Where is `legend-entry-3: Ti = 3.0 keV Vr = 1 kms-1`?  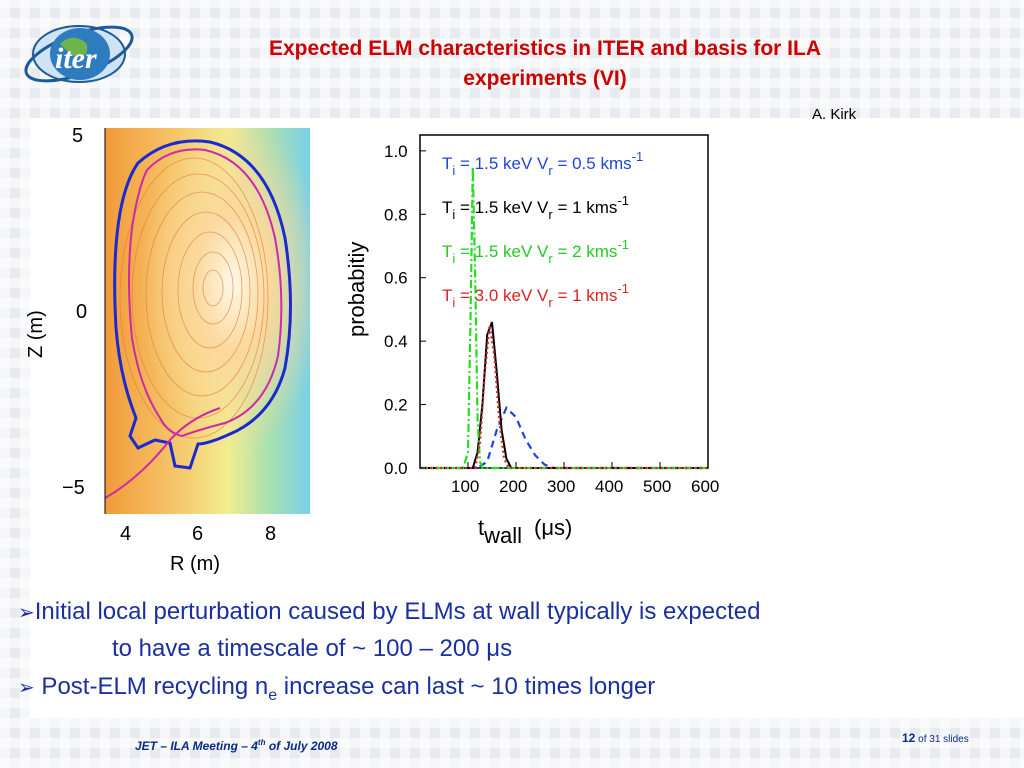 legend-entry-3: Ti = 3.0 keV Vr = 1 kms-1 is located at coordinates (535, 295).